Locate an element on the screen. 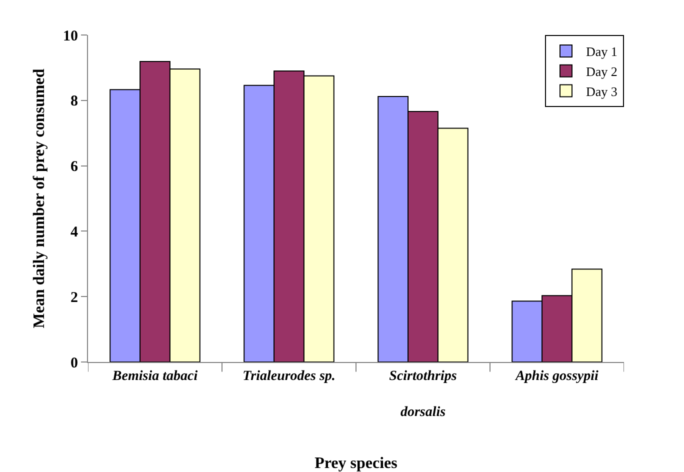 The width and height of the screenshot is (684, 472). legend-label: Day 3 is located at coordinates (602, 91).